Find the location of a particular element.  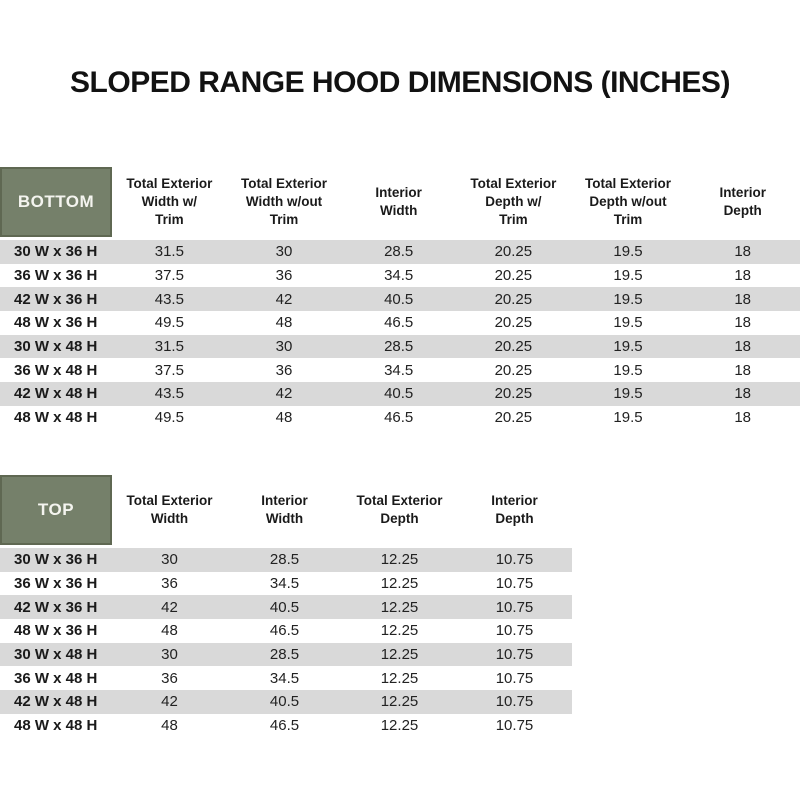

table-row: 36 W x 48 H 36 34.5 12.25 10.75 is located at coordinates (286, 678).